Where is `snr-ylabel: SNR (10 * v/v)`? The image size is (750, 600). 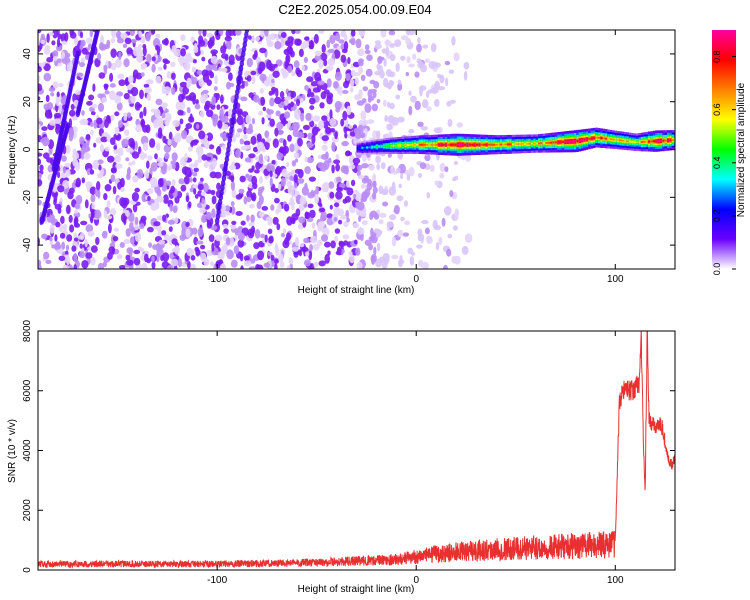 snr-ylabel: SNR (10 * v/v) is located at coordinates (12, 451).